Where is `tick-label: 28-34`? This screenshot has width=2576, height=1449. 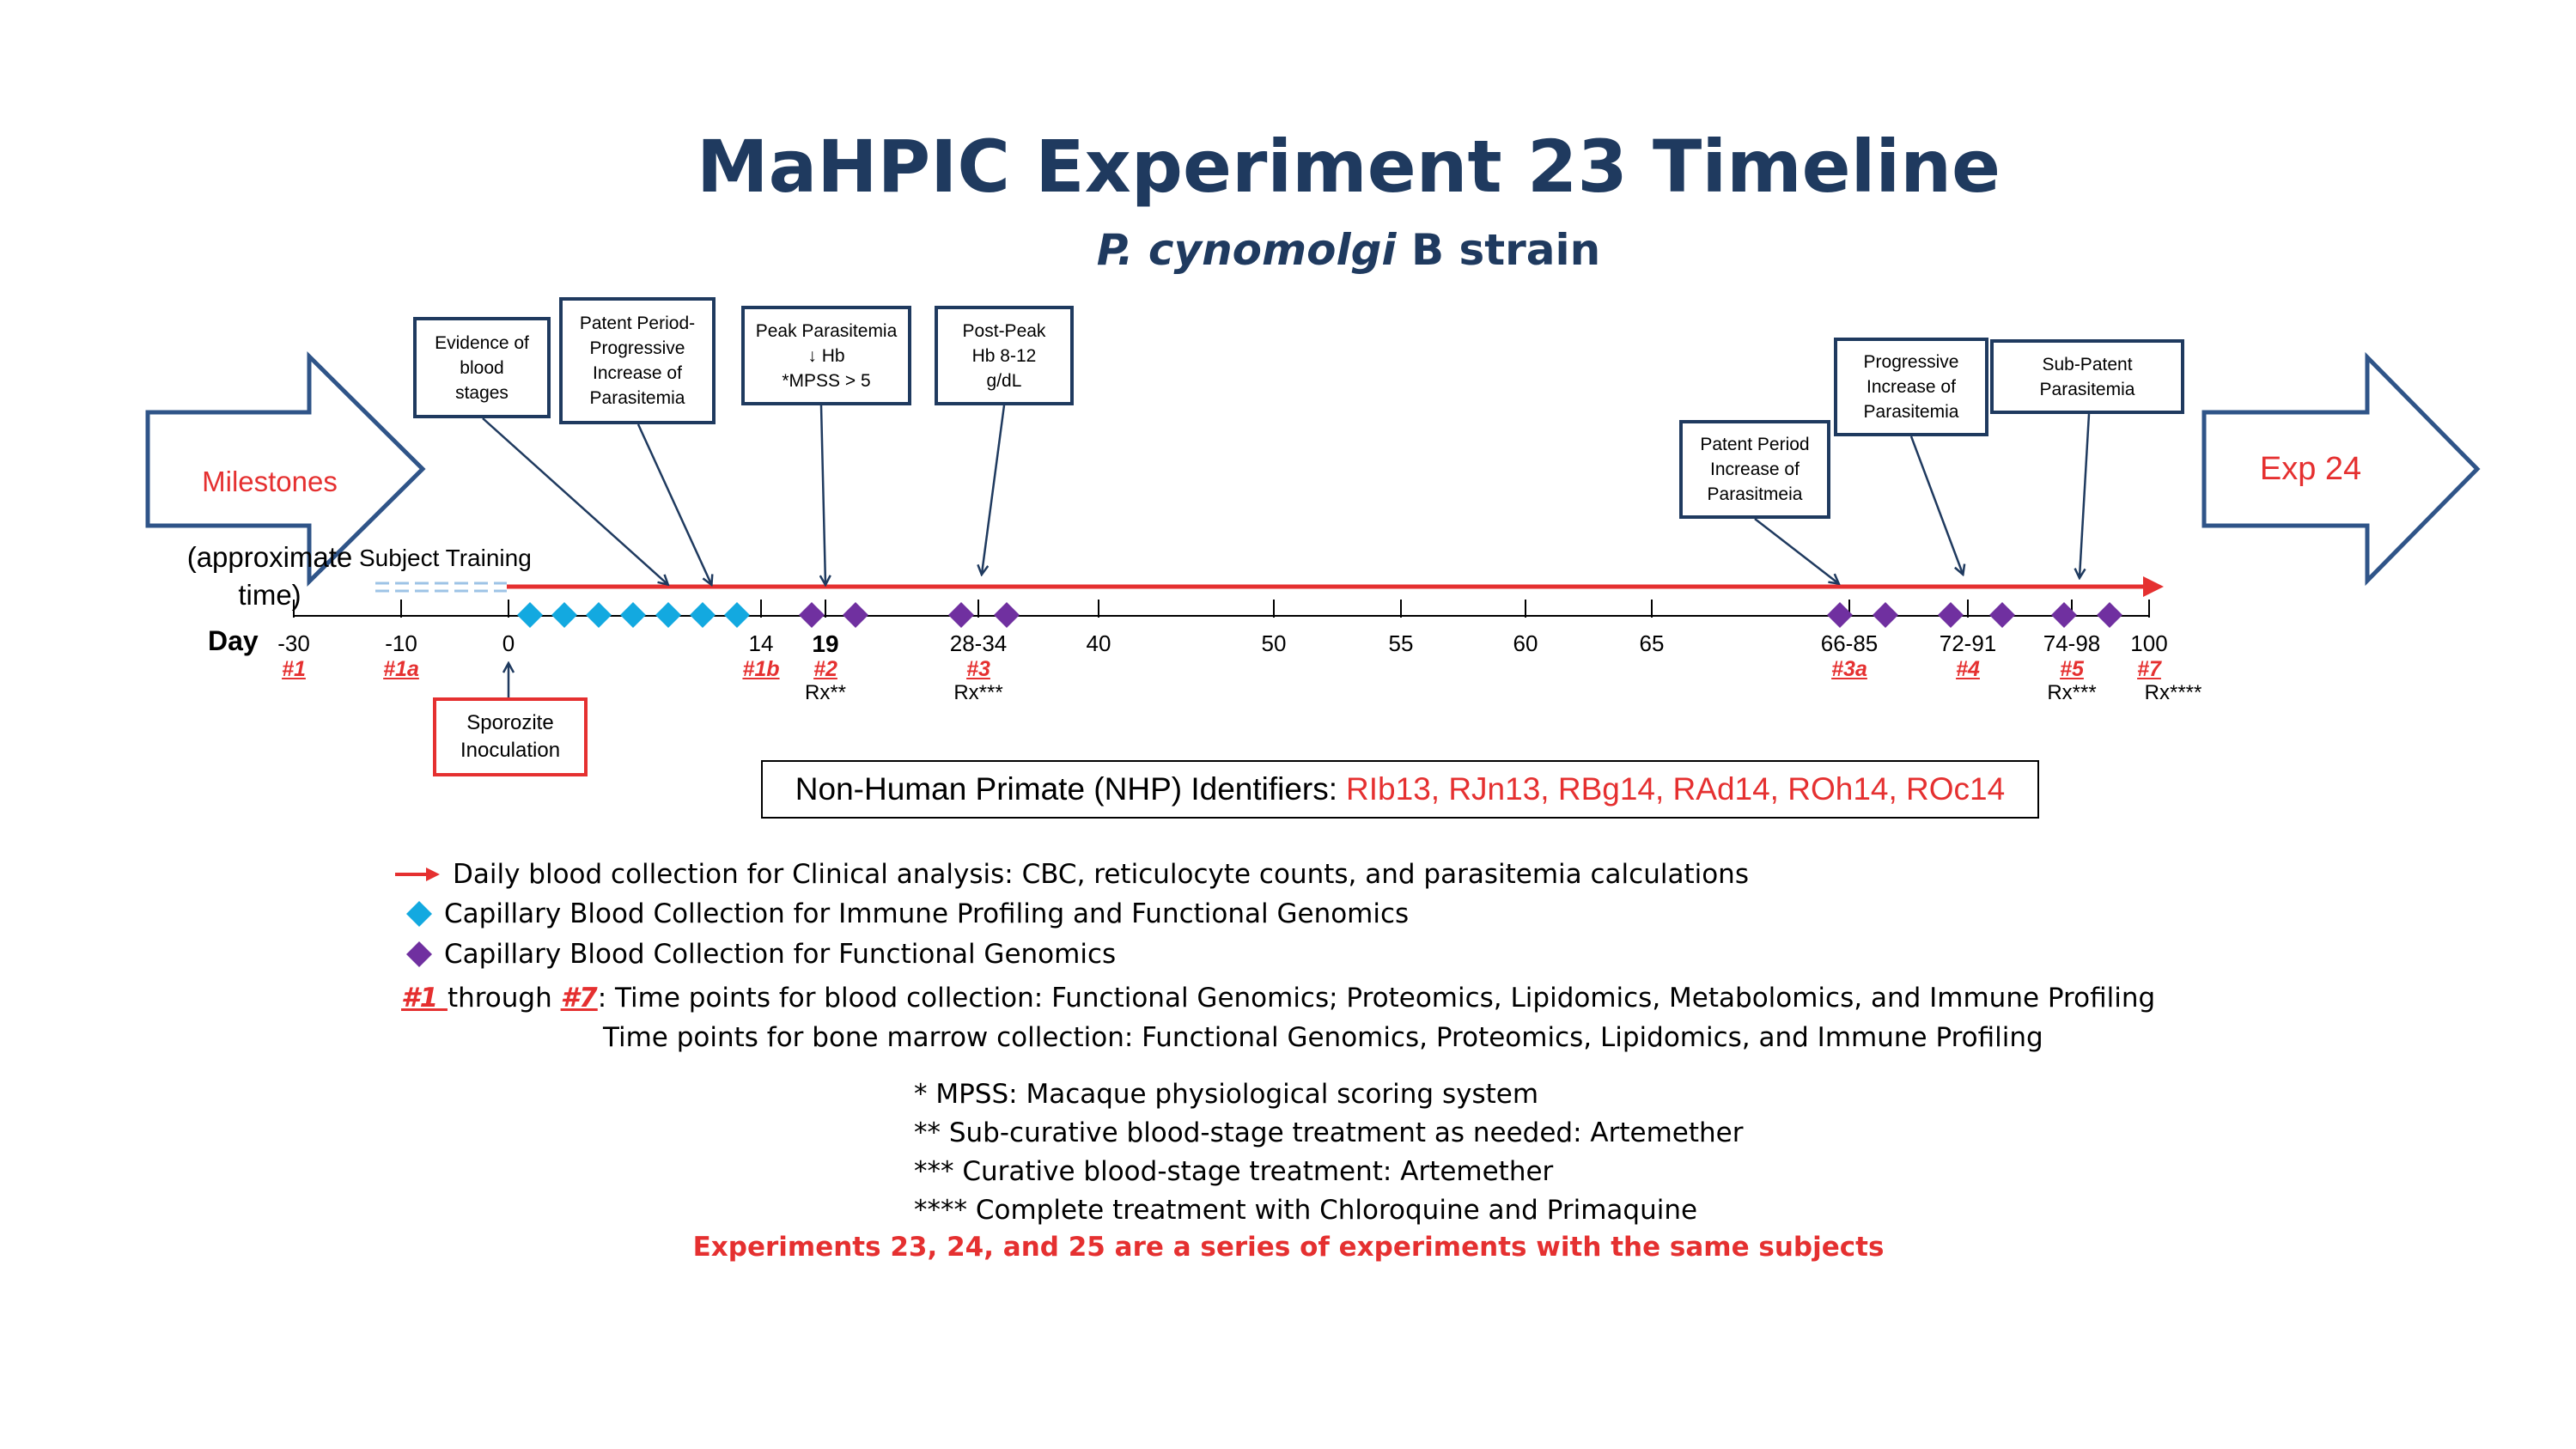 tick-label: 28-34 is located at coordinates (978, 643).